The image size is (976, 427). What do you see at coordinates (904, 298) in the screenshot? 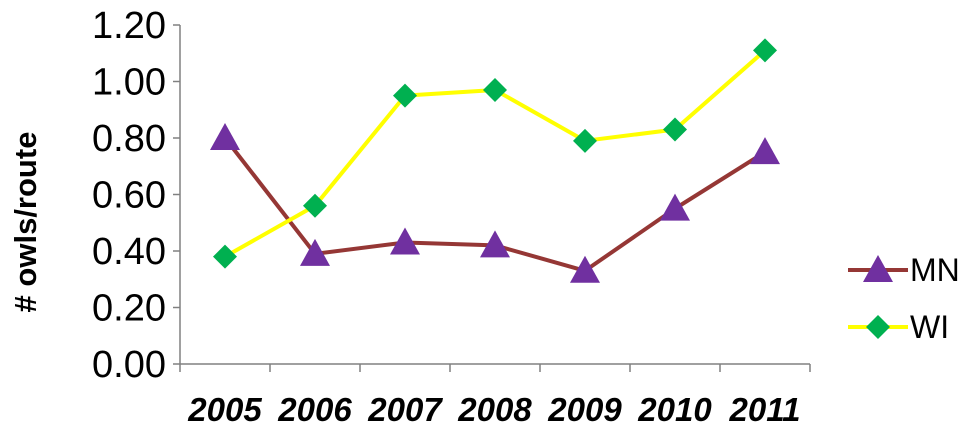
I see `legend: MN WI` at bounding box center [904, 298].